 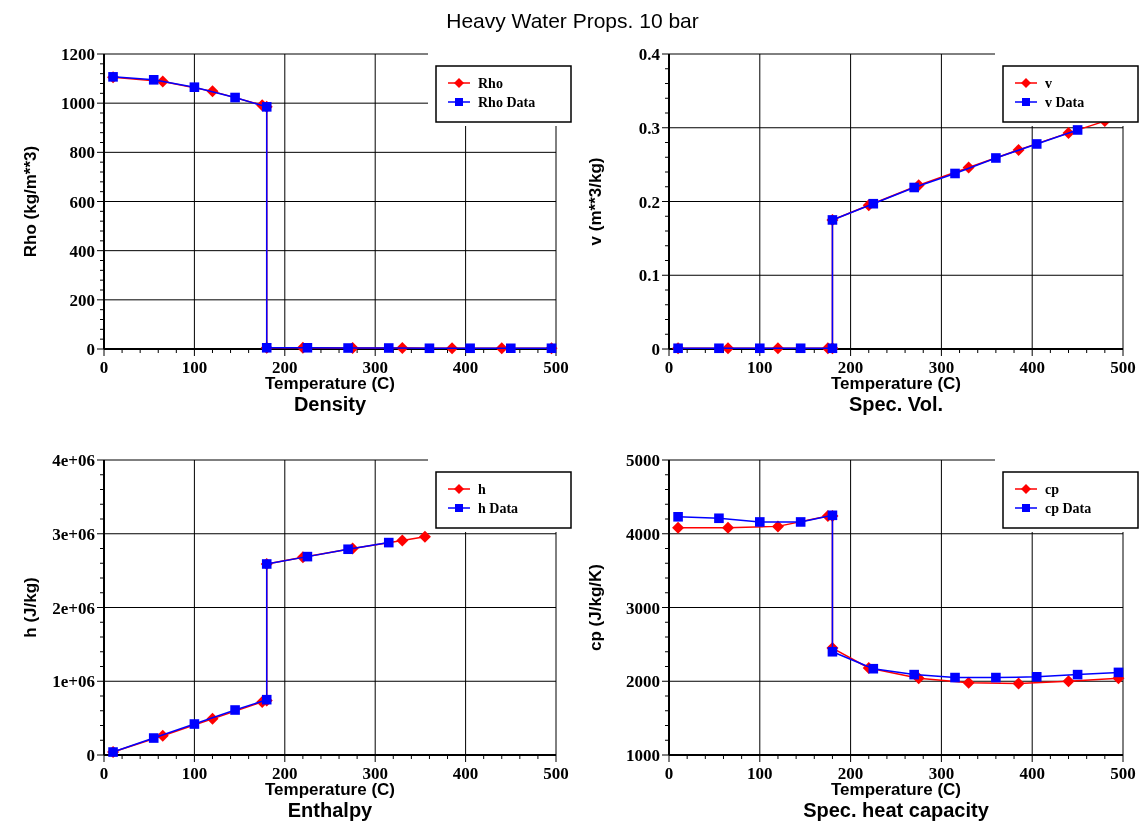 What do you see at coordinates (30, 201) in the screenshot?
I see `y-axis-title: Rho (kg/m**3)` at bounding box center [30, 201].